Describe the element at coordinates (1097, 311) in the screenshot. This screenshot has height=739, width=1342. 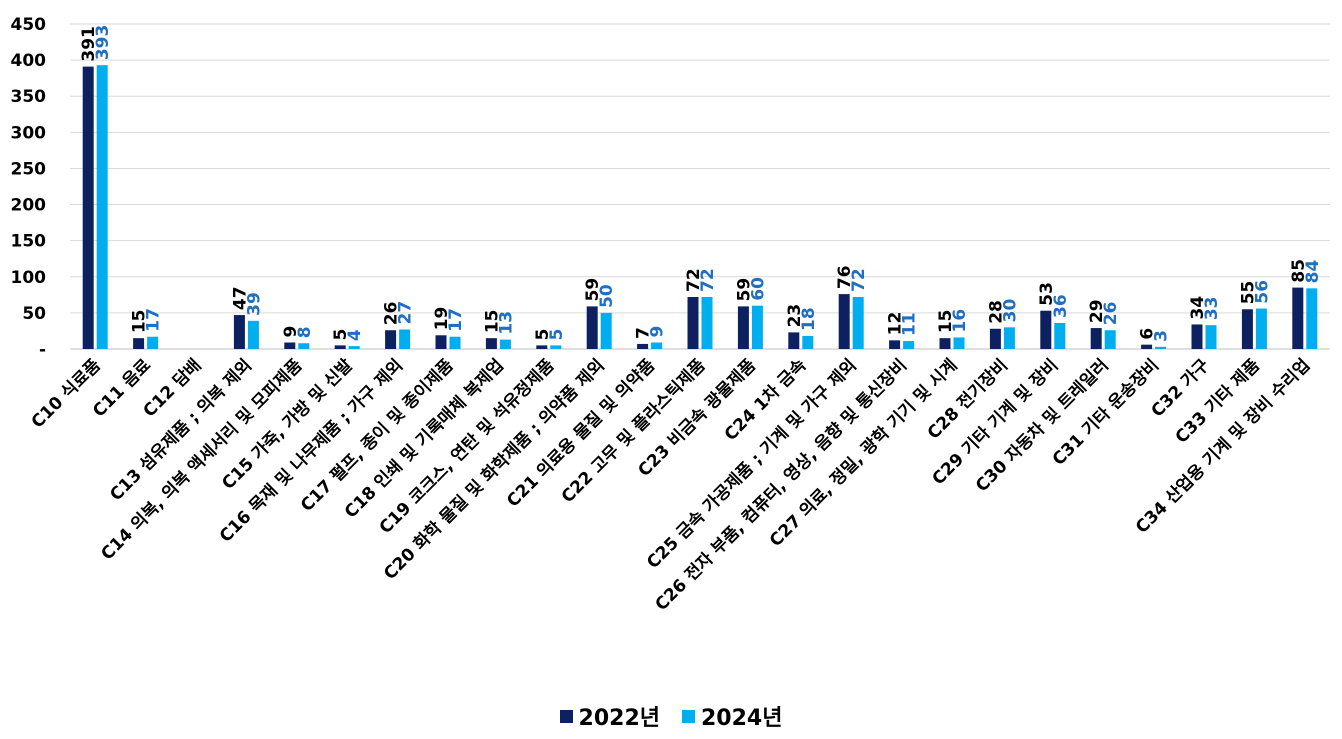
I see `data-label-2022: 29` at that location.